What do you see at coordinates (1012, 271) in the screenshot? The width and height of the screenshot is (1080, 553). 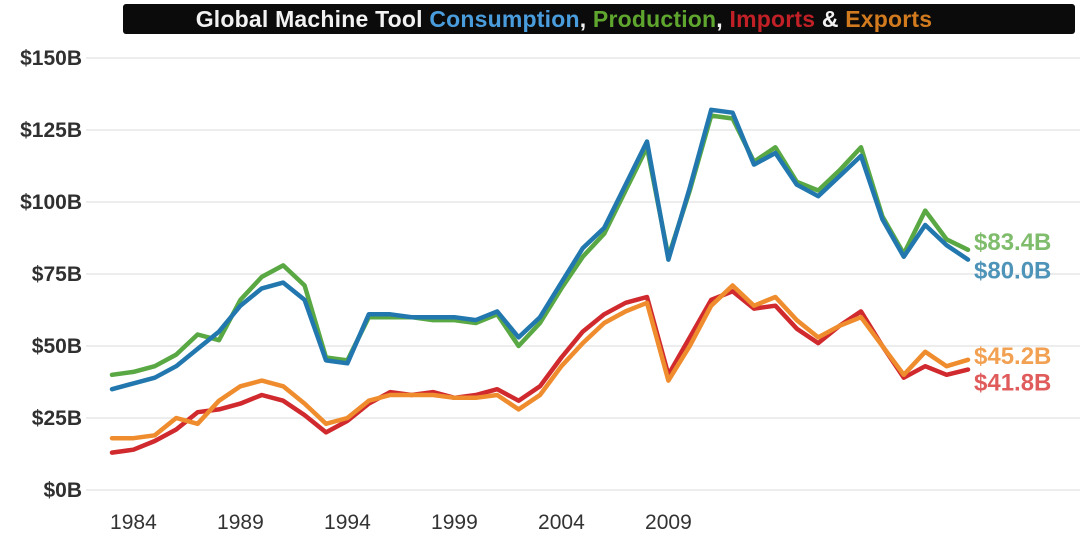 I see `consumption-end-label: $80.0B` at bounding box center [1012, 271].